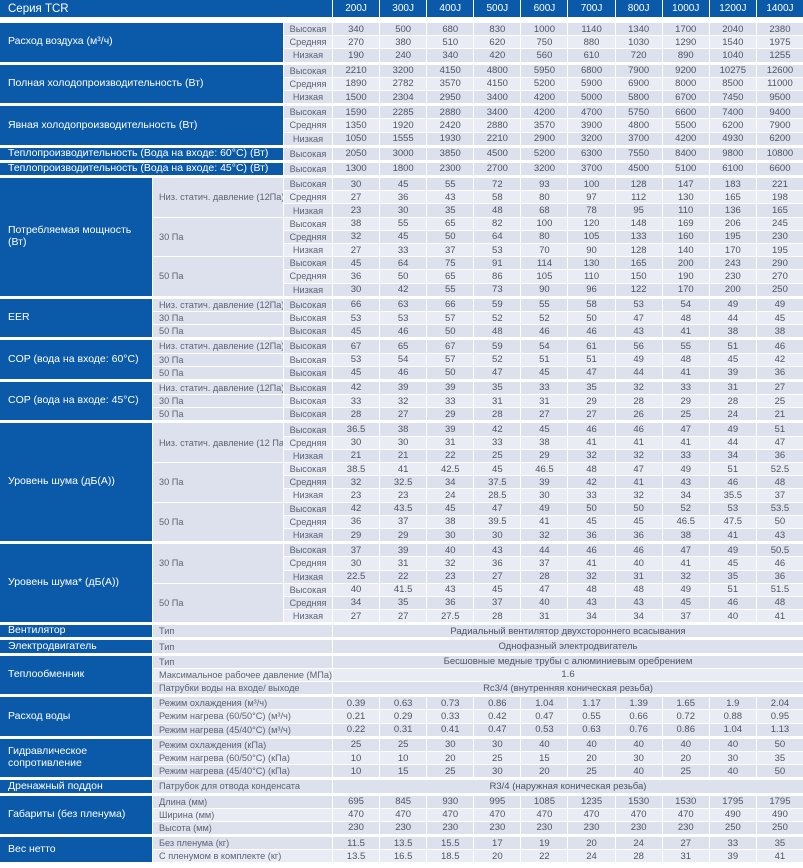  Describe the element at coordinates (685, 197) in the screenshot. I see `spec-value-cell: 130` at that location.